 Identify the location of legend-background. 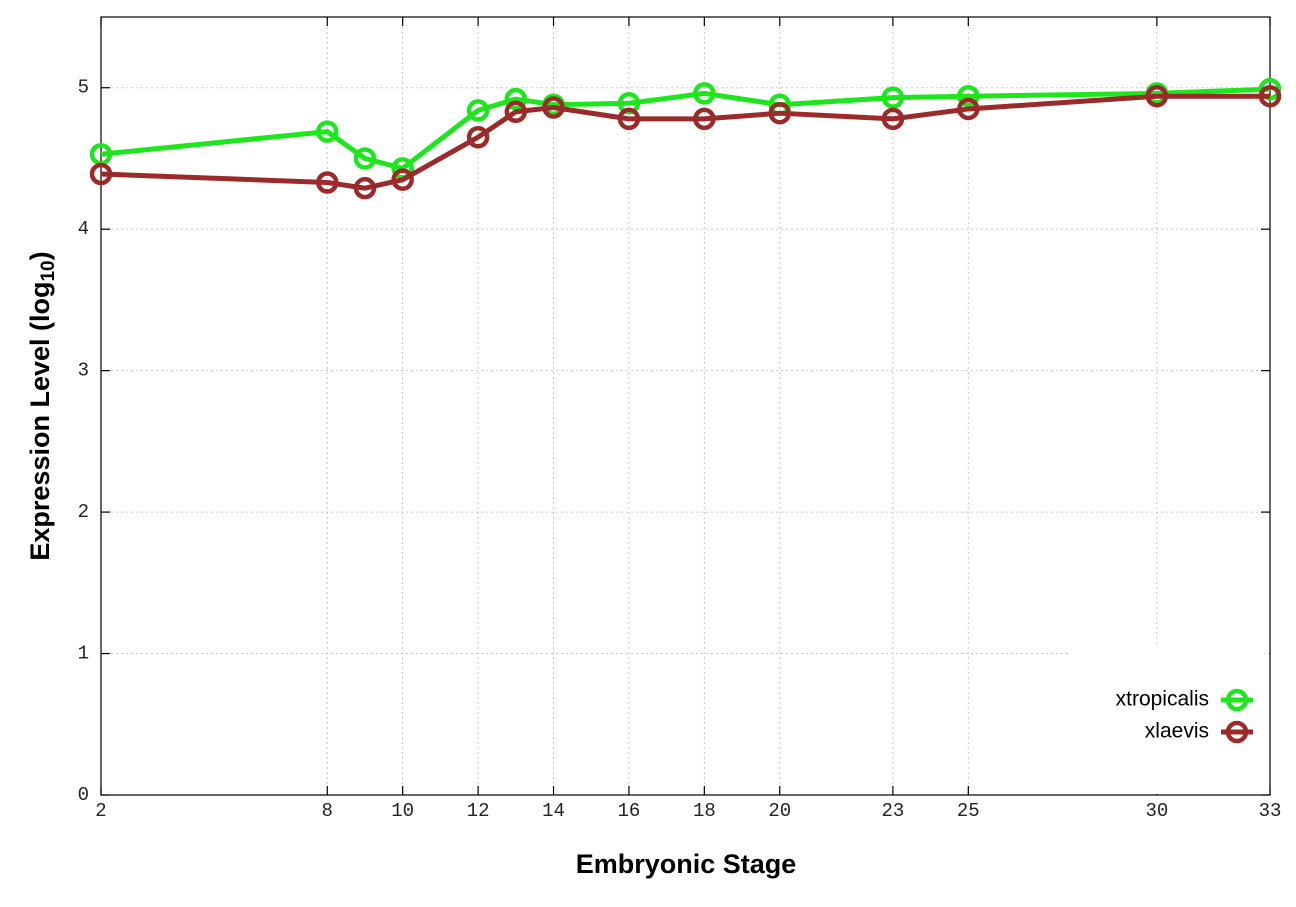
(1169, 719).